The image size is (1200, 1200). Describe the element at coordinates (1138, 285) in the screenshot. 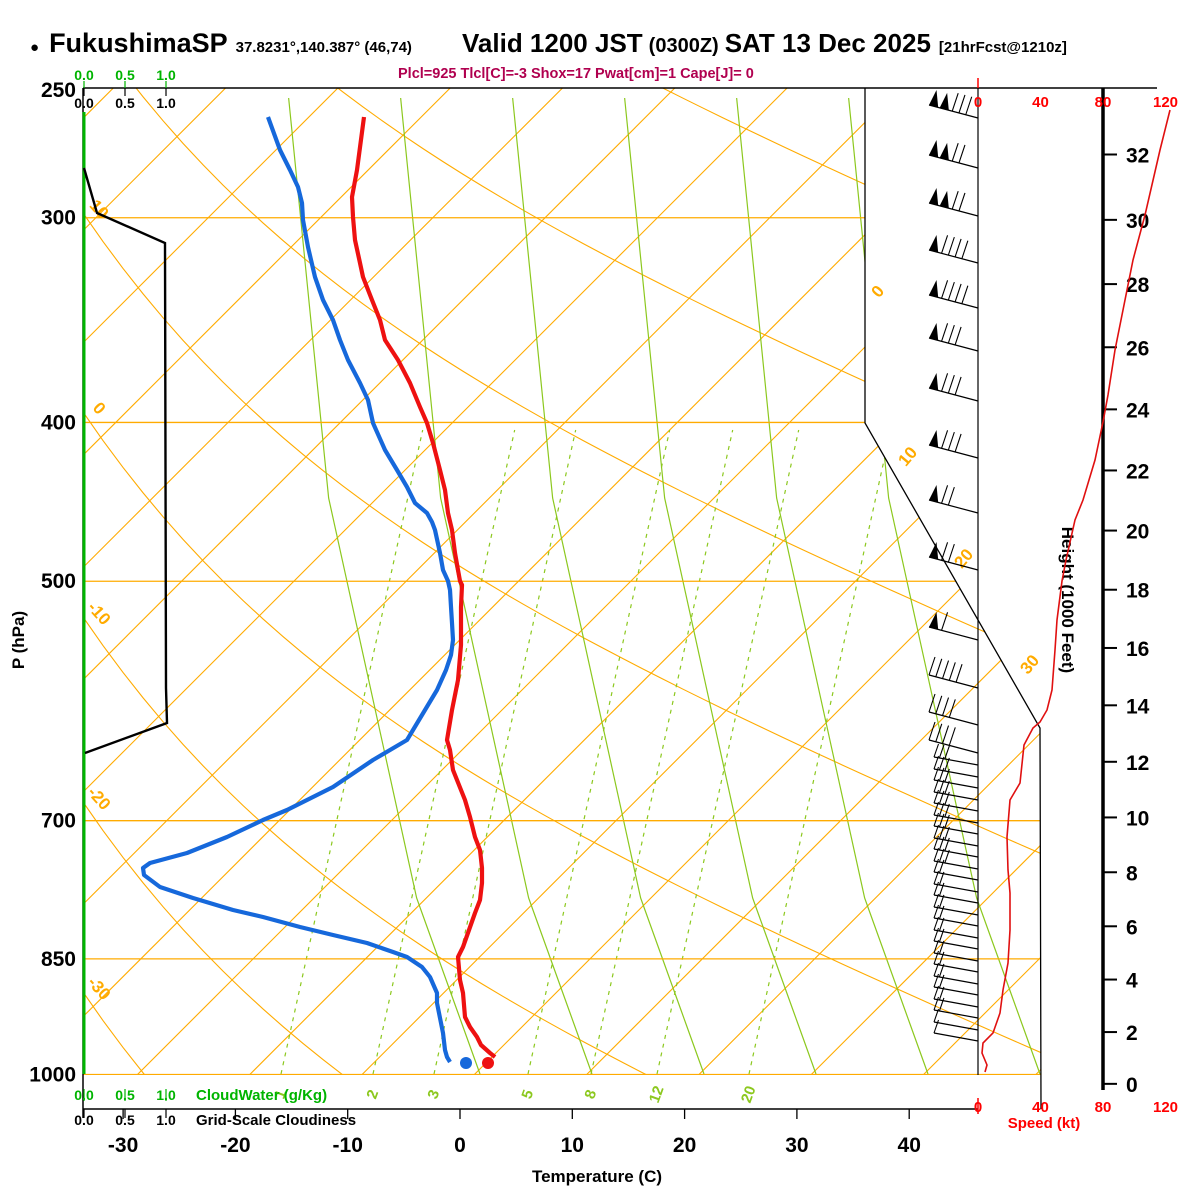

I see `height-tick-label: 28` at that location.